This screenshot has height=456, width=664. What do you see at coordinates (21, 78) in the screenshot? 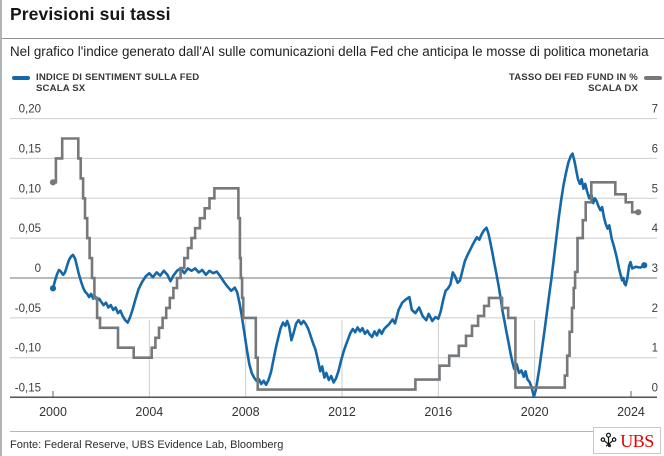
I see `sentiment-line-swatch` at bounding box center [21, 78].